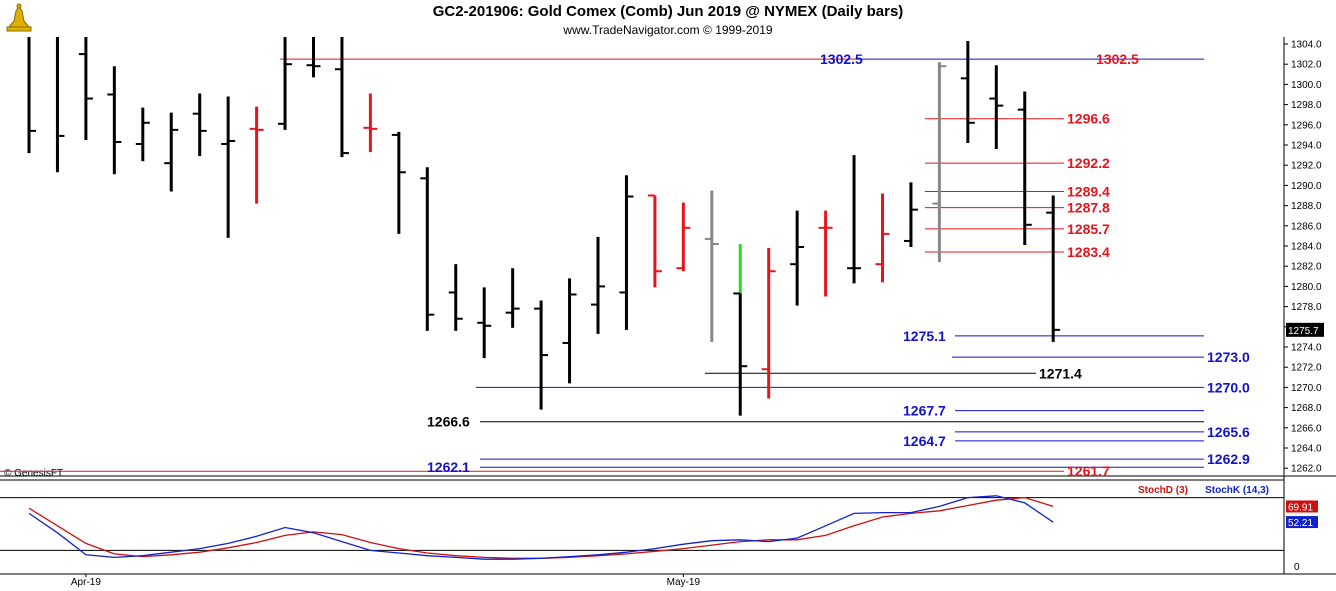  Describe the element at coordinates (1228, 459) in the screenshot. I see `level-label: 1262.9` at that location.